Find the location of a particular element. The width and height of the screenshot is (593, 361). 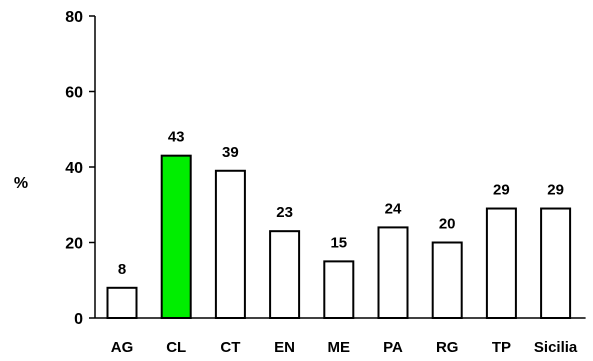

y-axis: 0 20 40 60 80 is located at coordinates (80, 168).